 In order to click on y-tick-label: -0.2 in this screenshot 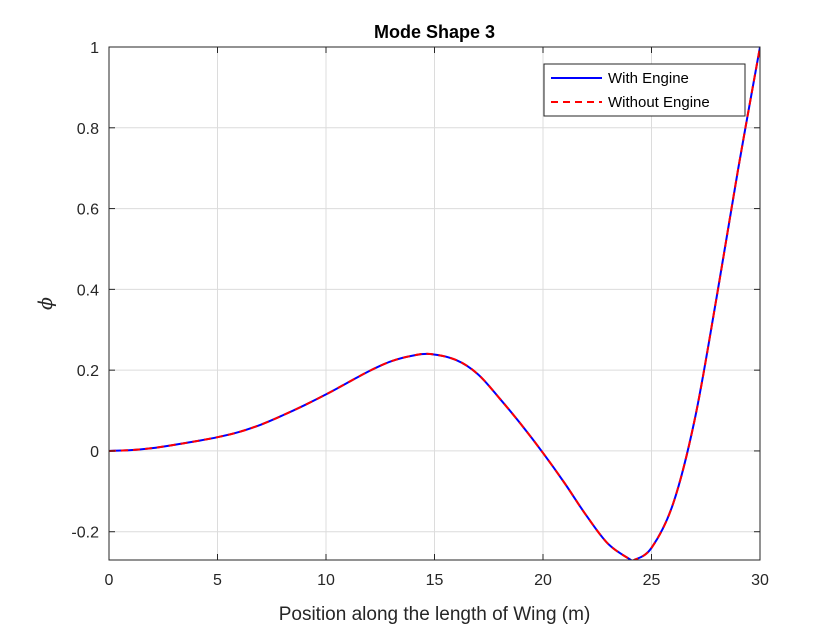, I will do `click(85, 533)`.